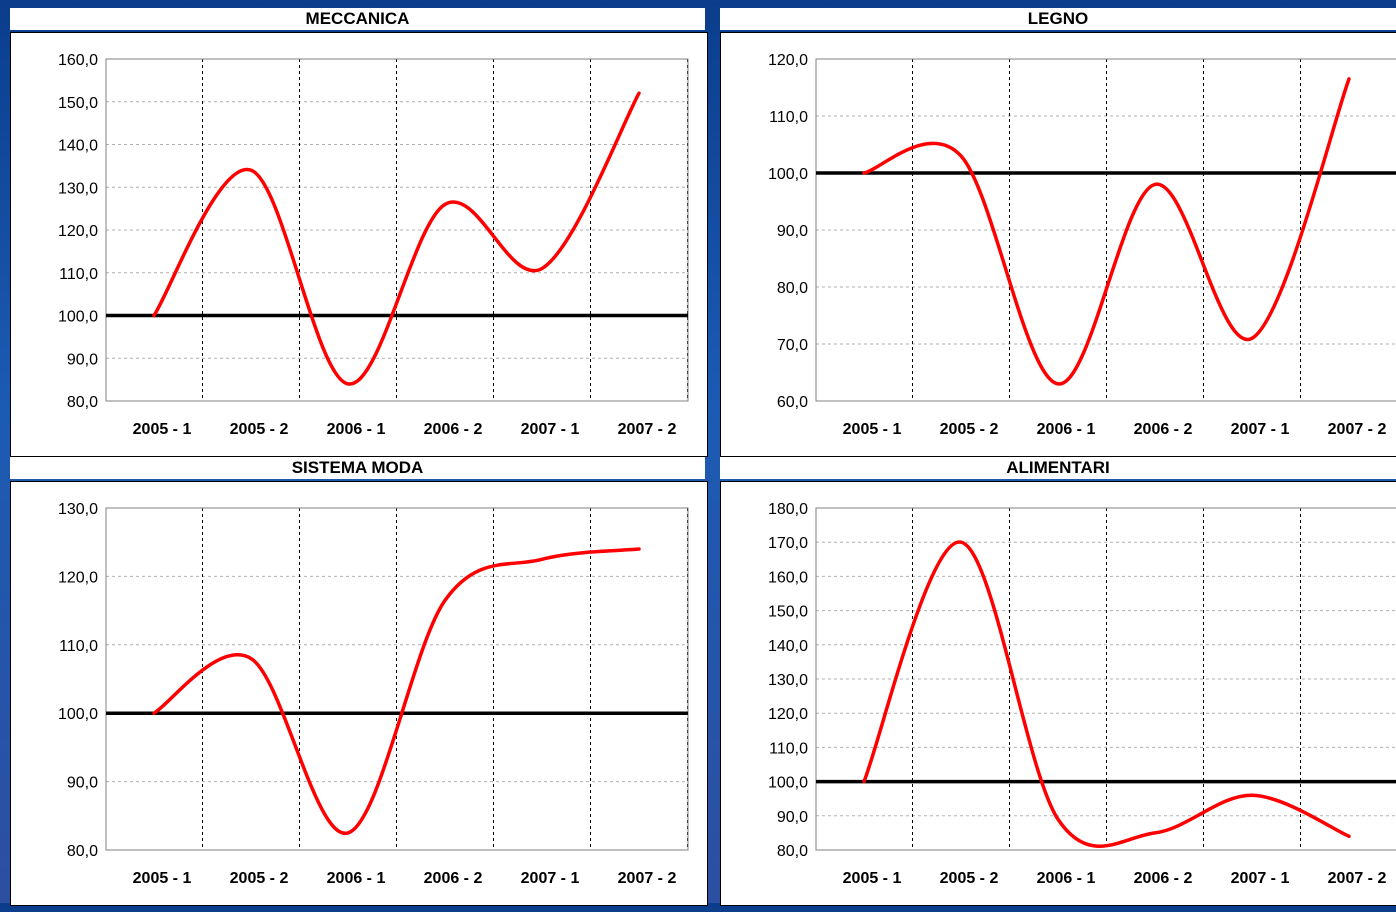  Describe the element at coordinates (162, 878) in the screenshot. I see `x-tick-label-sistema-moda: 2005 - 1` at that location.